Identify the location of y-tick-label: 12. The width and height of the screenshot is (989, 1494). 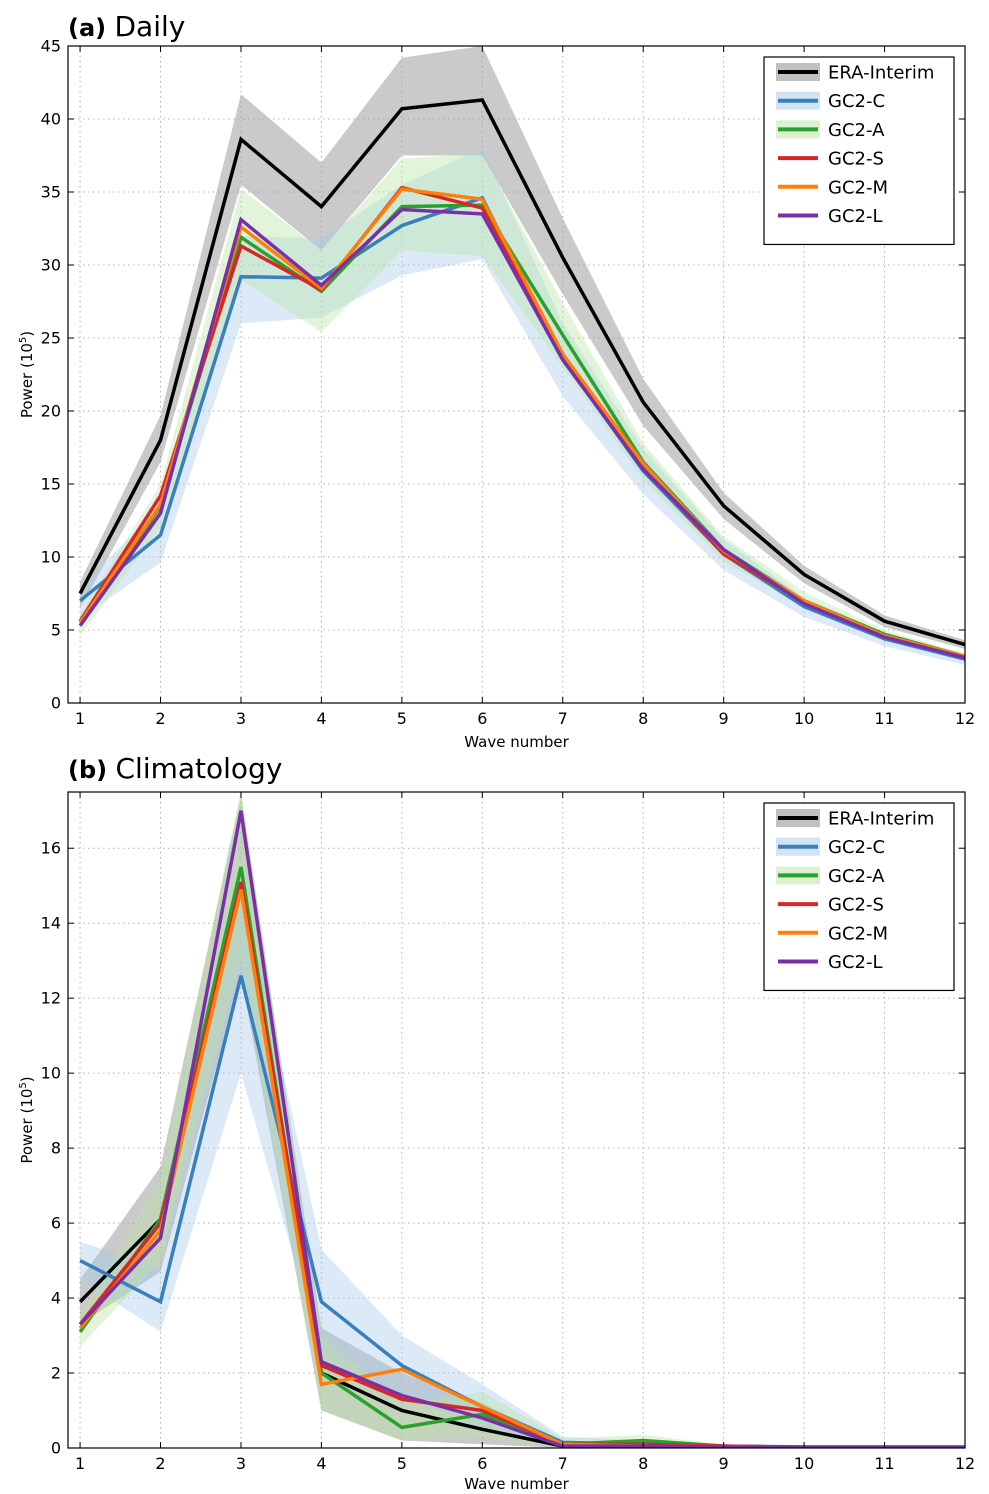
(51, 998).